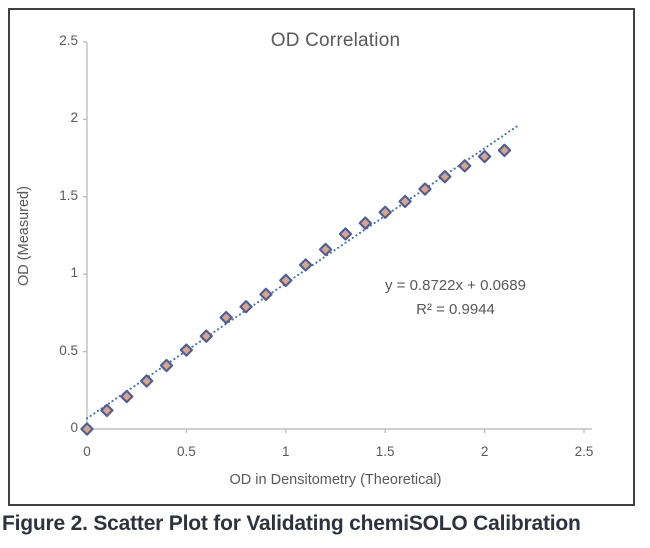 The height and width of the screenshot is (548, 650). I want to click on x-tick-label: 0, so click(87, 451).